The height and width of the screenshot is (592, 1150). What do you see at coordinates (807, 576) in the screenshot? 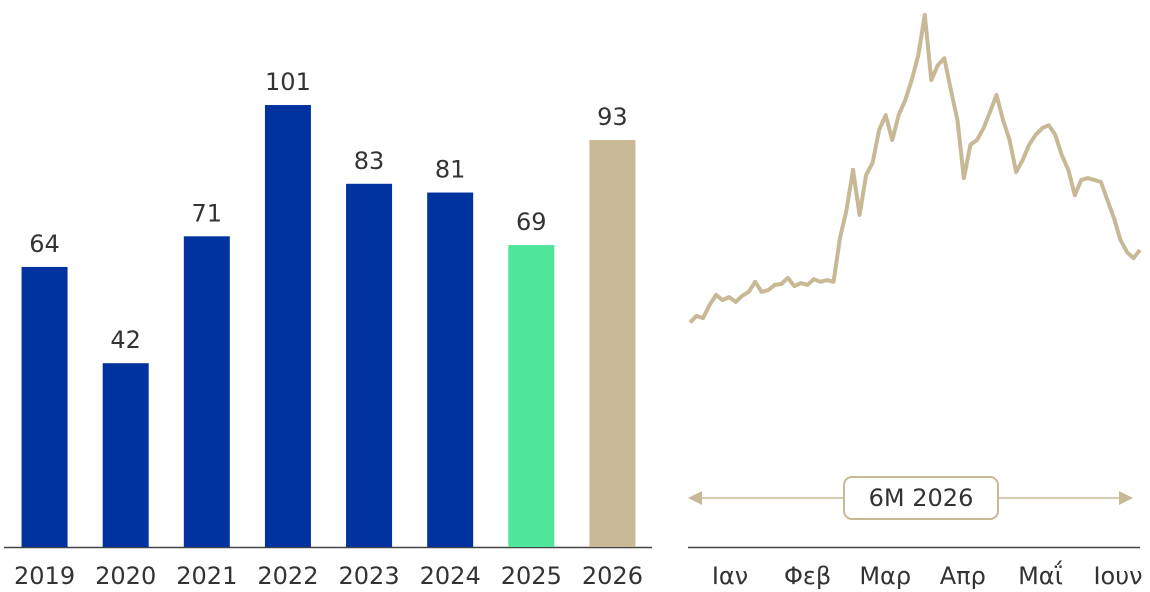
I see `x-tick-label: Φεβ` at bounding box center [807, 576].